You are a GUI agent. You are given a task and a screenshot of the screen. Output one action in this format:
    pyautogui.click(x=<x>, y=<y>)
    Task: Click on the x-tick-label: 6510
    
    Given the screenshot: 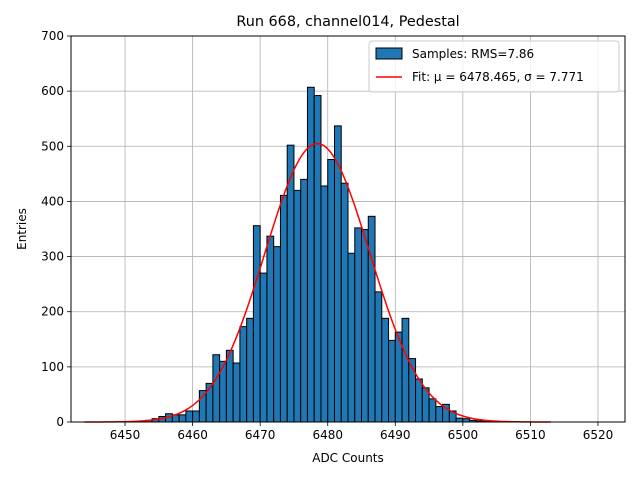 What is the action you would take?
    pyautogui.click(x=530, y=435)
    